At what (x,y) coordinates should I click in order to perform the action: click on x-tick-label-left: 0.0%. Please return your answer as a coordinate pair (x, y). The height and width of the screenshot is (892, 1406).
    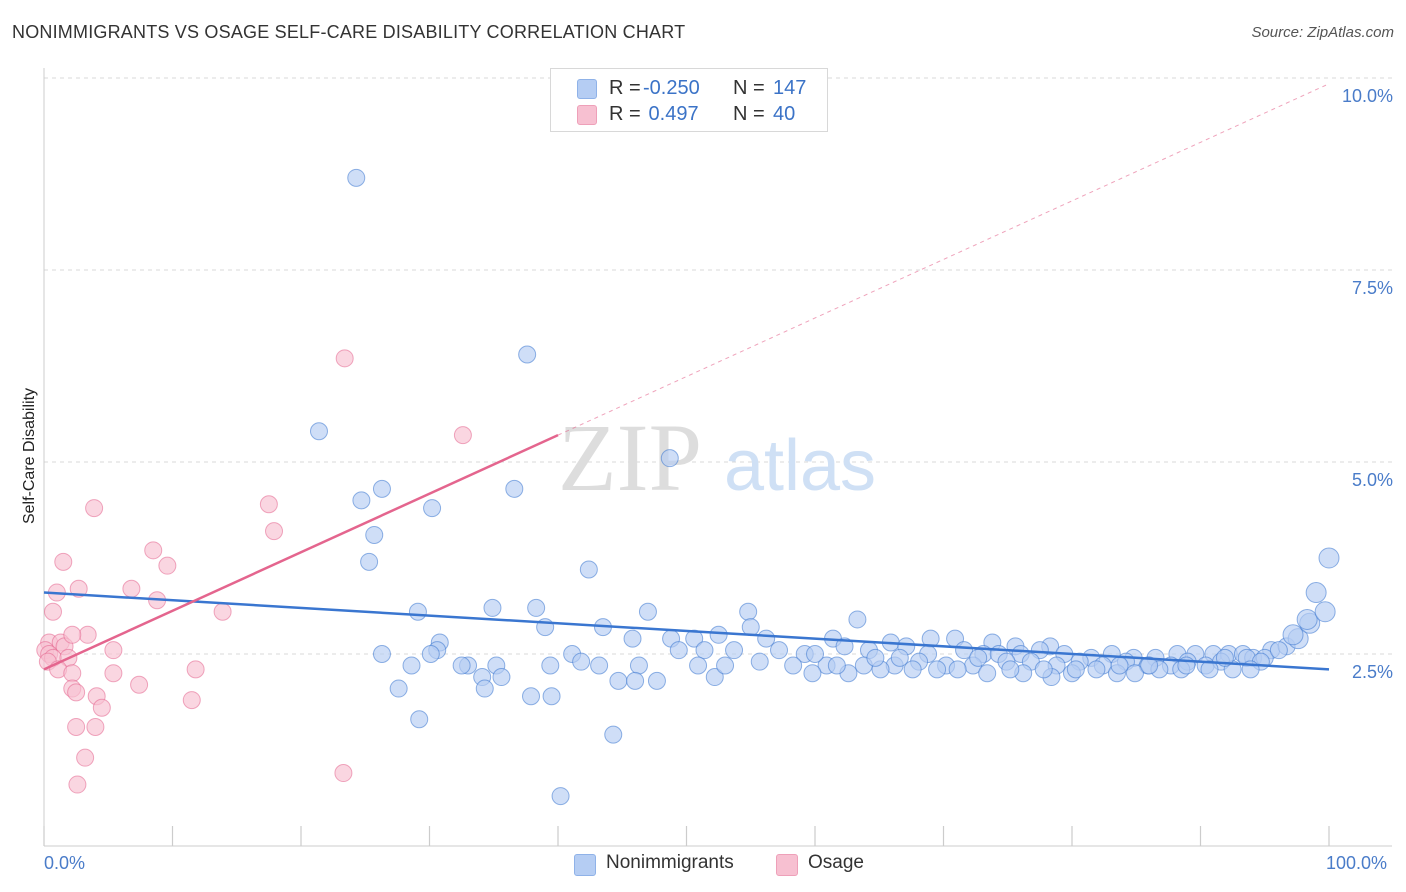
    Looking at the image, I should click on (65, 863).